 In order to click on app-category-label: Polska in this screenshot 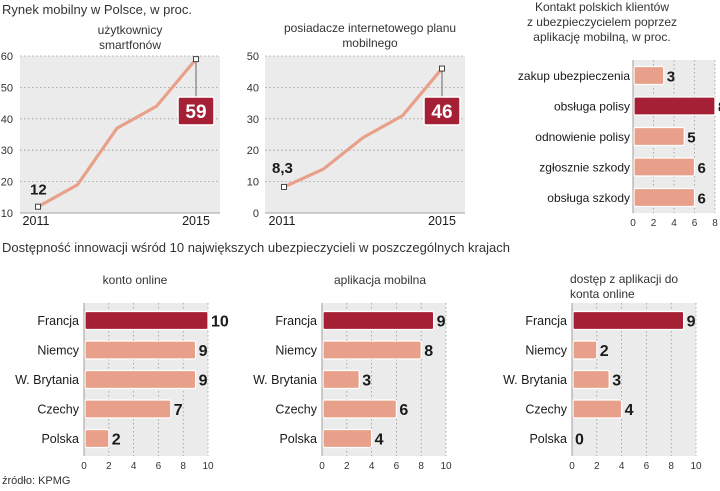, I will do `click(298, 439)`.